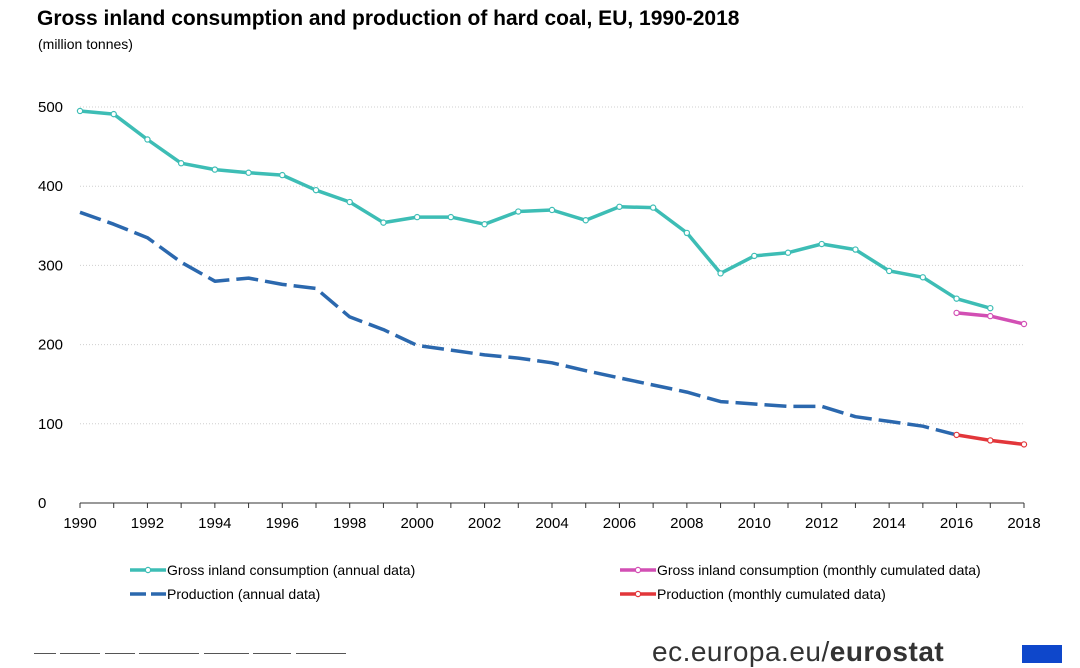  Describe the element at coordinates (754, 523) in the screenshot. I see `x-tick-label: 2010` at that location.